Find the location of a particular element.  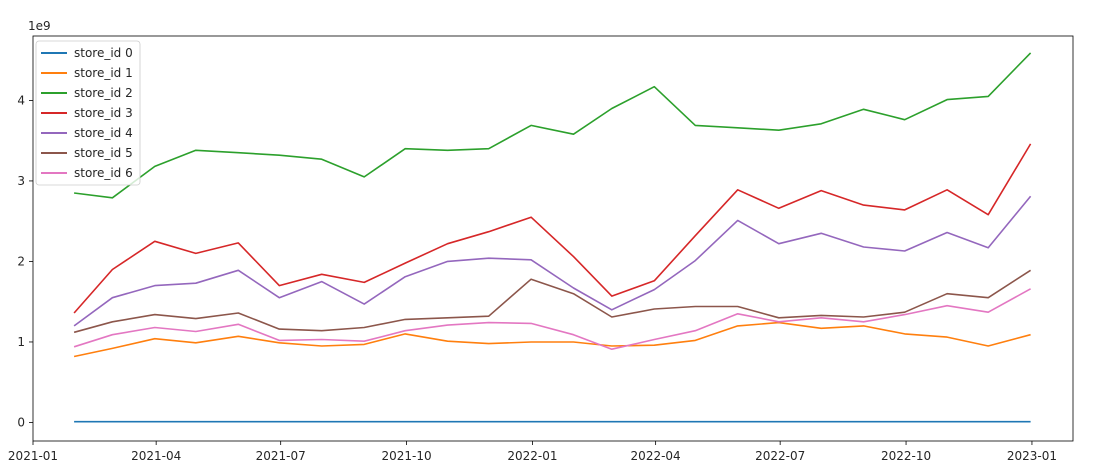

x-tick-label: 2022-10 is located at coordinates (906, 456).